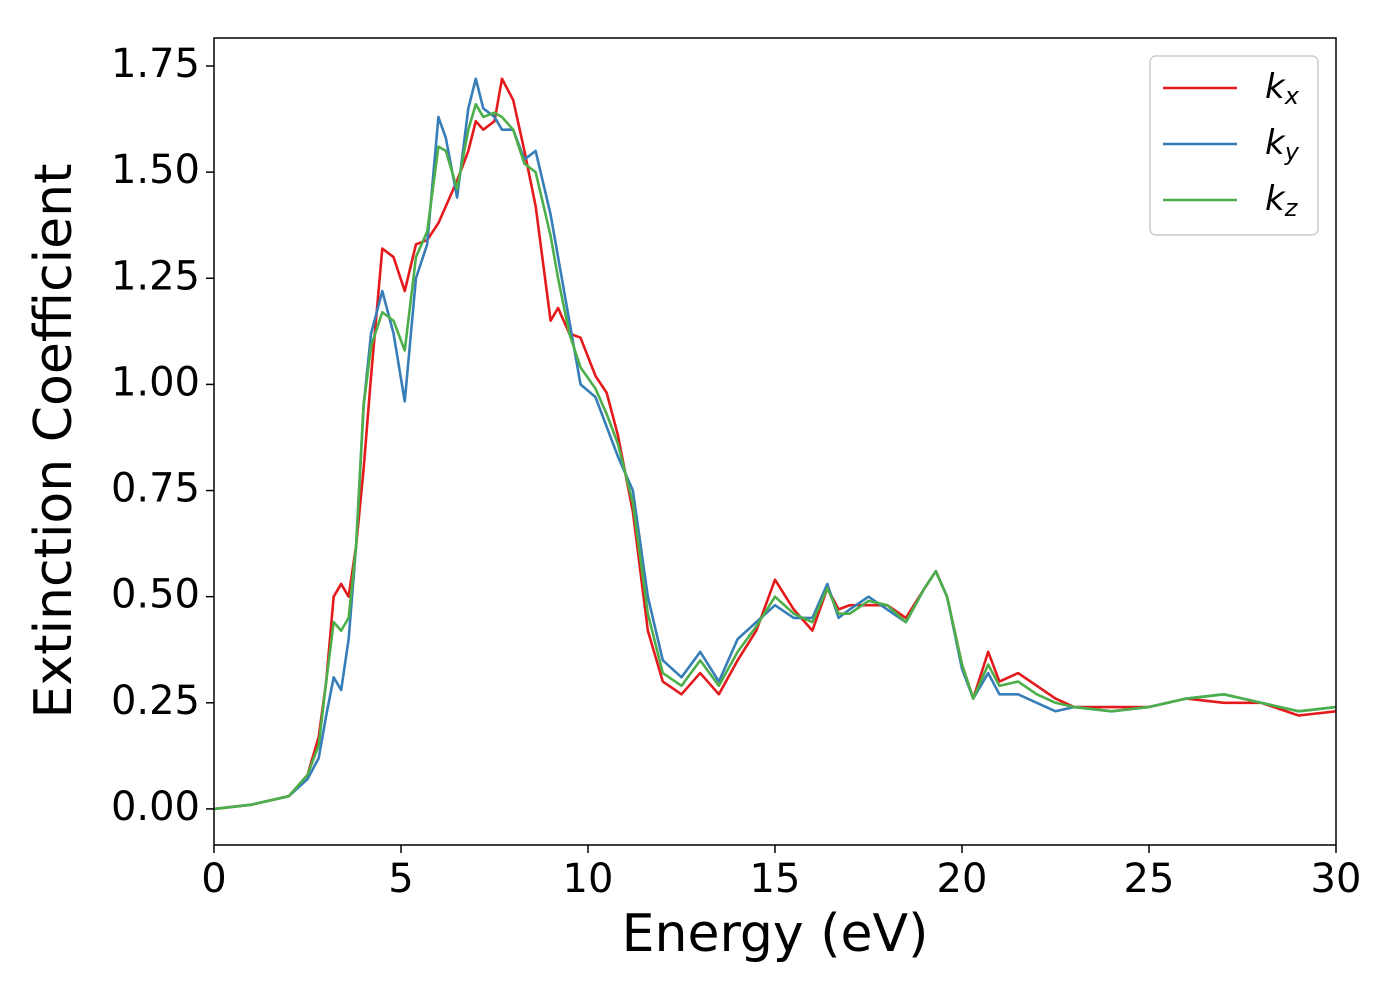  Describe the element at coordinates (155, 276) in the screenshot. I see `y-tick-label: 1.25` at that location.